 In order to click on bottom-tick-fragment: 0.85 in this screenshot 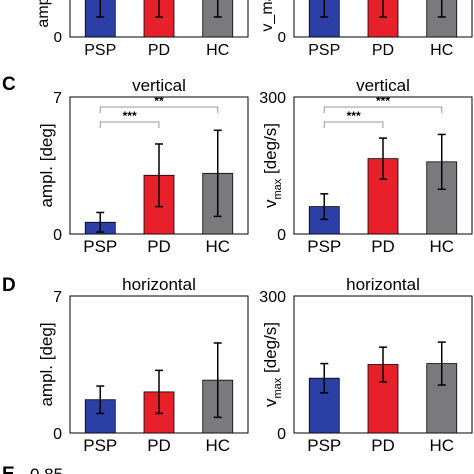, I will do `click(46, 469)`.